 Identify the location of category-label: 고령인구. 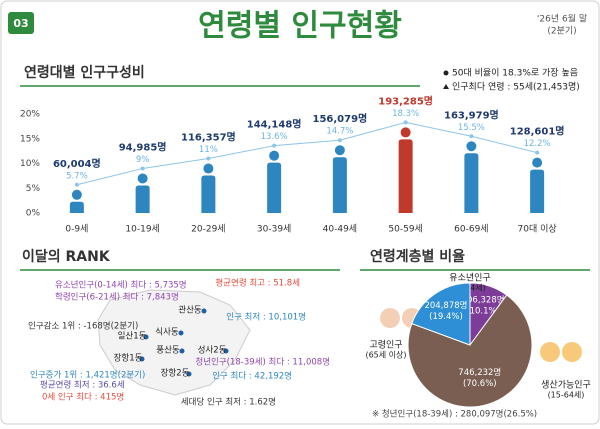
(385, 345).